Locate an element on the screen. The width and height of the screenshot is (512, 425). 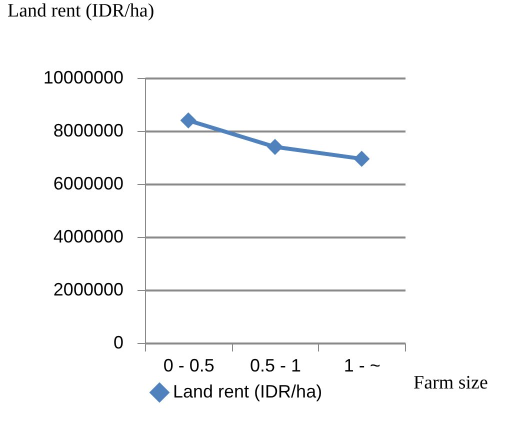
x-tick-label: 0.5 - 1 is located at coordinates (276, 366).